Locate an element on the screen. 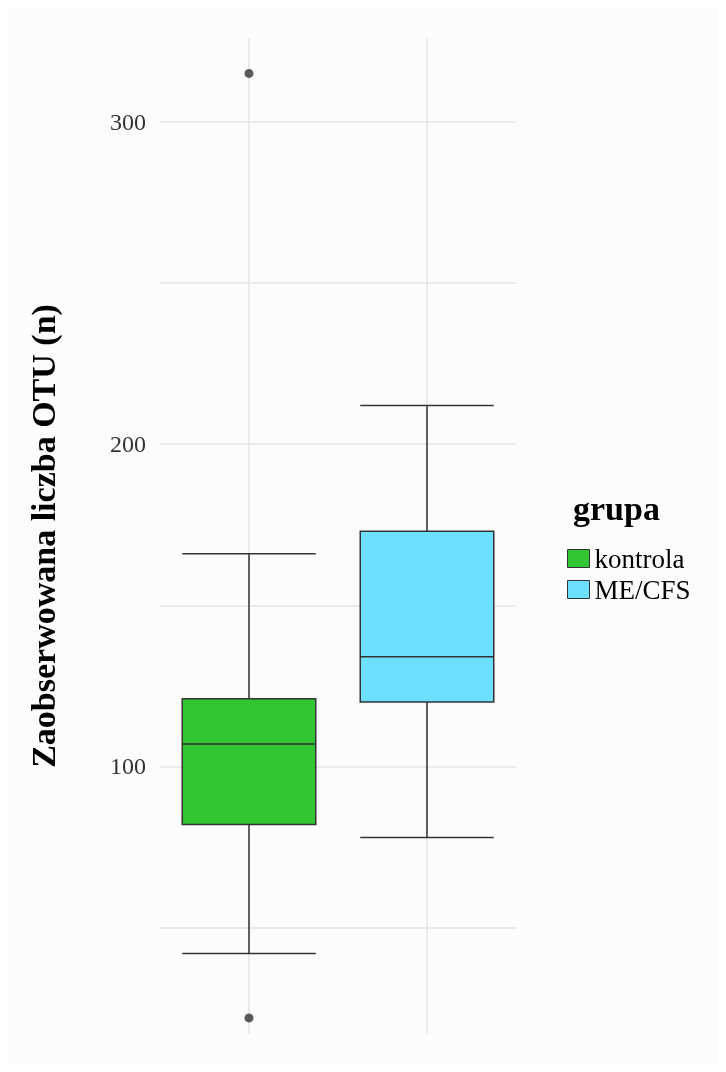 This screenshot has width=726, height=1072. legend-label: ME/CFS is located at coordinates (642, 589).